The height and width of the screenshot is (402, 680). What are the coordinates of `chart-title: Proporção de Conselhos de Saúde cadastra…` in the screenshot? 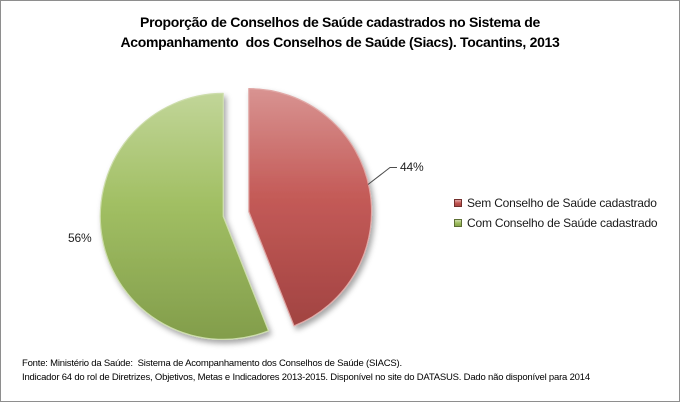 It's located at (340, 32).